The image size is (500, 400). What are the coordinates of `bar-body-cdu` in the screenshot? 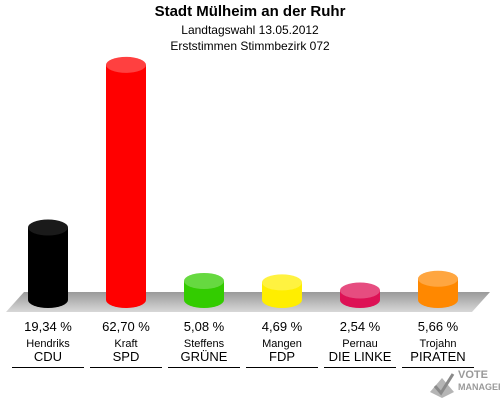 It's located at (48, 267).